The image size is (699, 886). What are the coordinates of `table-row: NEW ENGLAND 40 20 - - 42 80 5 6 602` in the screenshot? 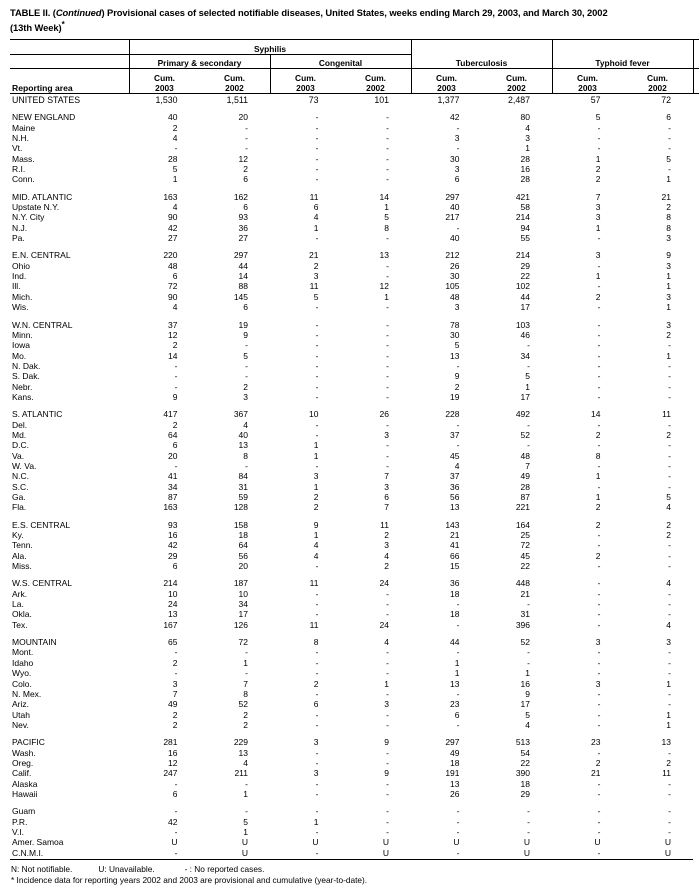 It's located at (354, 117).